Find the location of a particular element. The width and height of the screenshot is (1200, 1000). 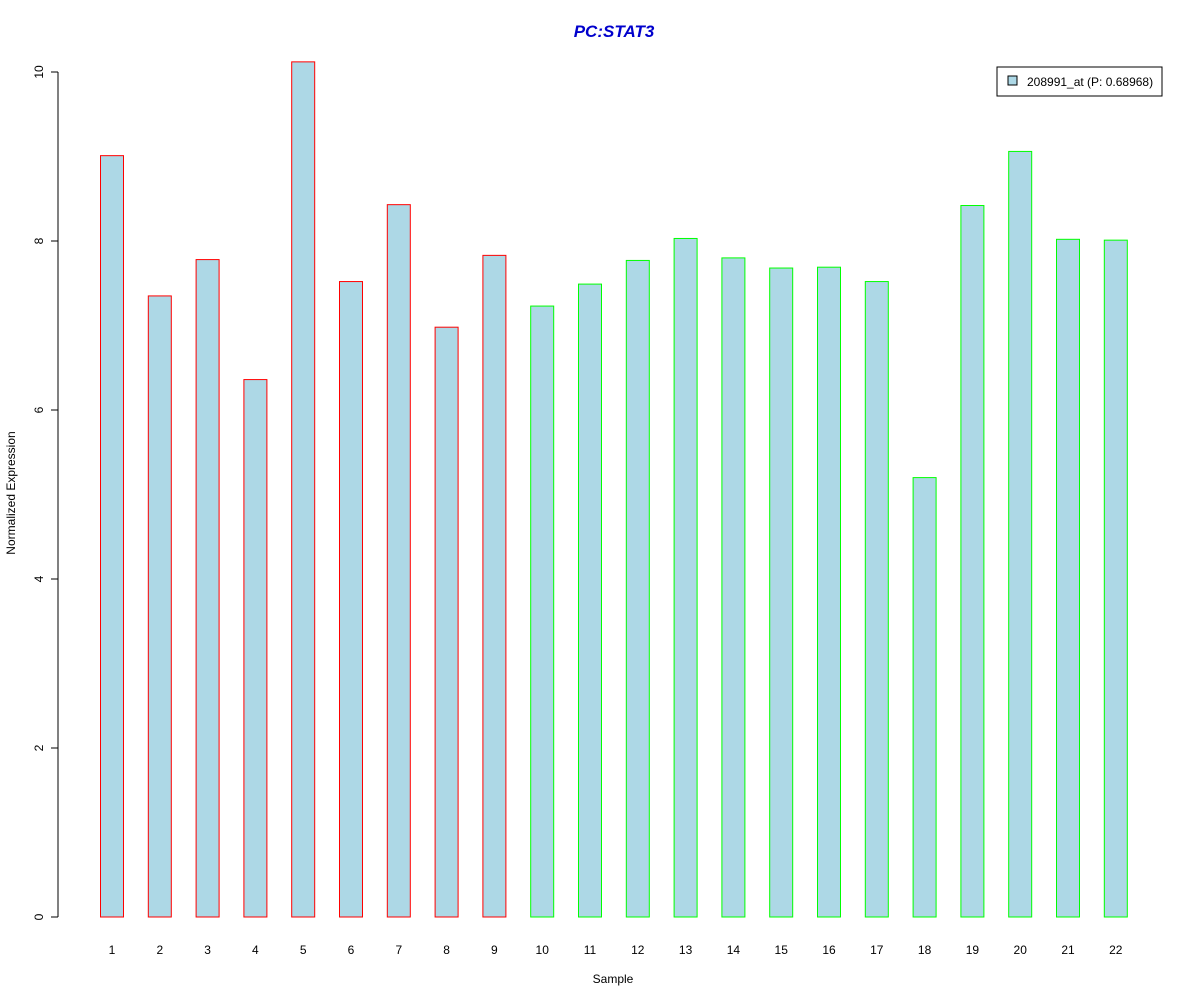

y-tick-label: 6 is located at coordinates (39, 409).